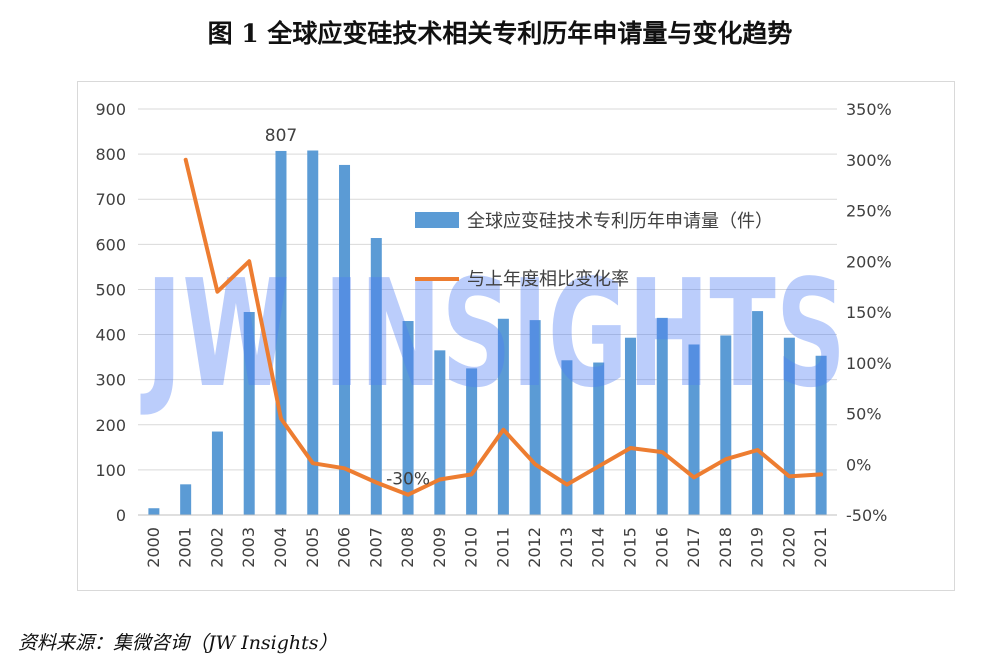 The width and height of the screenshot is (1000, 664). Describe the element at coordinates (869, 160) in the screenshot. I see `y-right-tick-label: 300%` at that location.